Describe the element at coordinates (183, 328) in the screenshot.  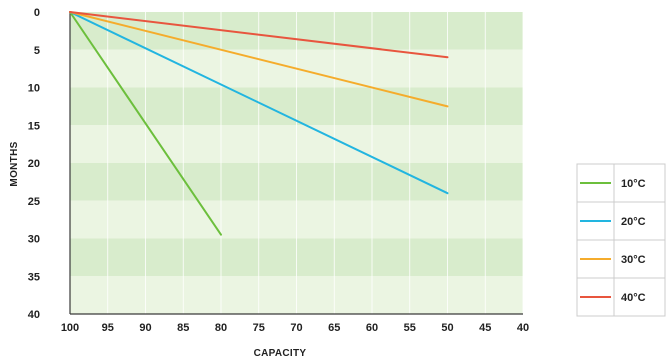
I see `x-tick-label-85: 85` at that location.